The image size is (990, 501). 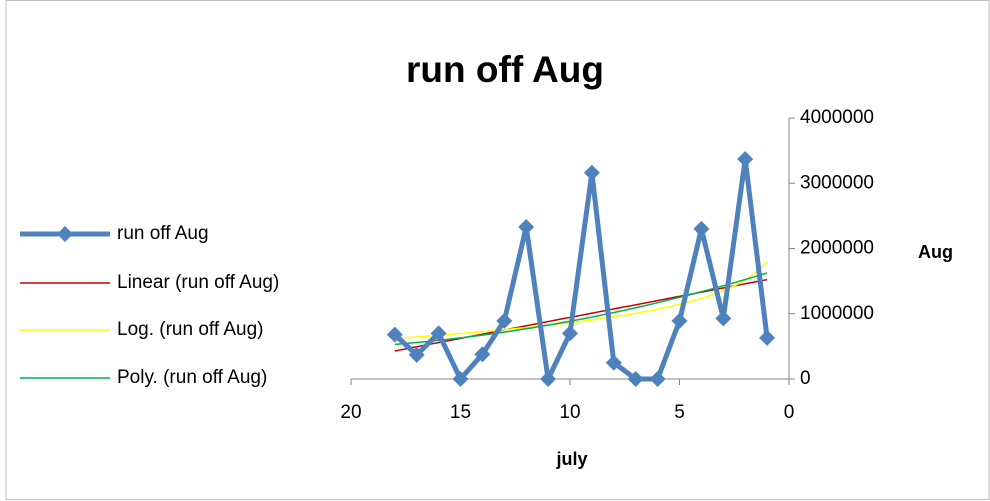 I want to click on y-tick-label: 1000000, so click(x=837, y=313).